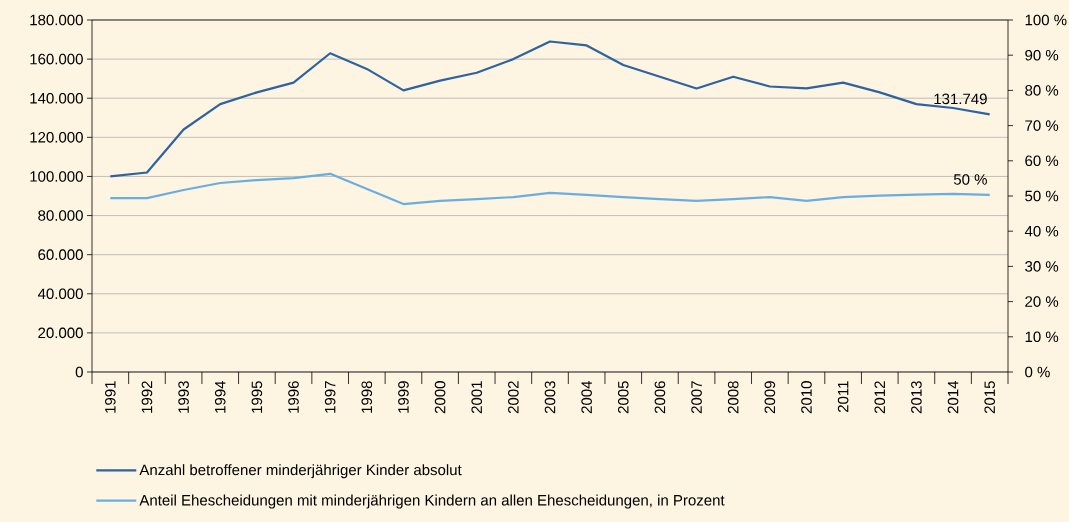 The height and width of the screenshot is (522, 1069). I want to click on x-tick-label: 2007, so click(696, 397).